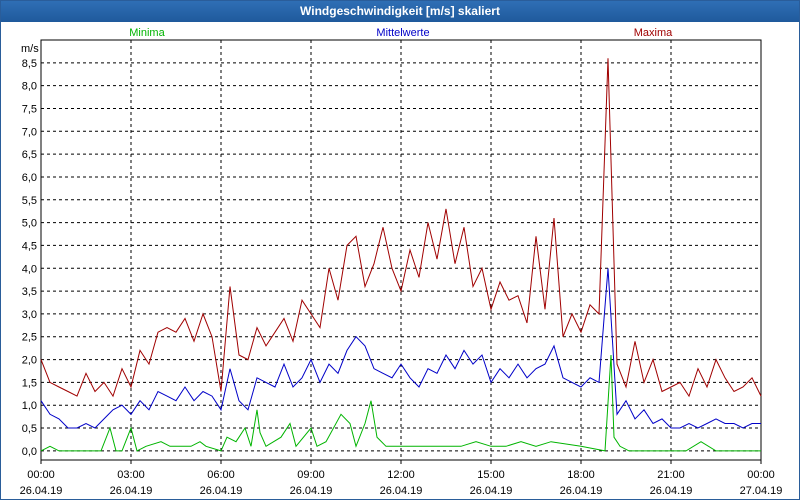  I want to click on y-tick-label: 8,0, so click(29, 87).